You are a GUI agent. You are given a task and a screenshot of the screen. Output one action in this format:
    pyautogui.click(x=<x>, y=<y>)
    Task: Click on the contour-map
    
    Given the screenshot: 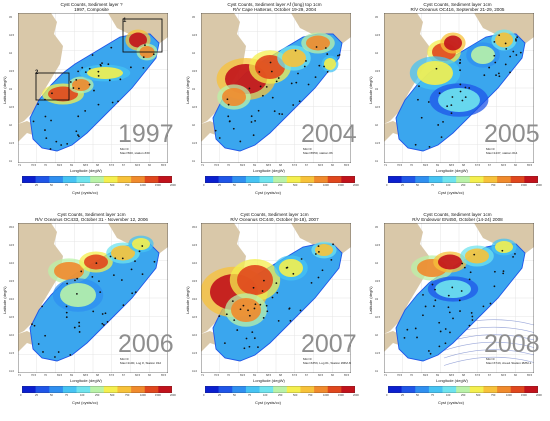 What is the action you would take?
    pyautogui.click(x=459, y=88)
    